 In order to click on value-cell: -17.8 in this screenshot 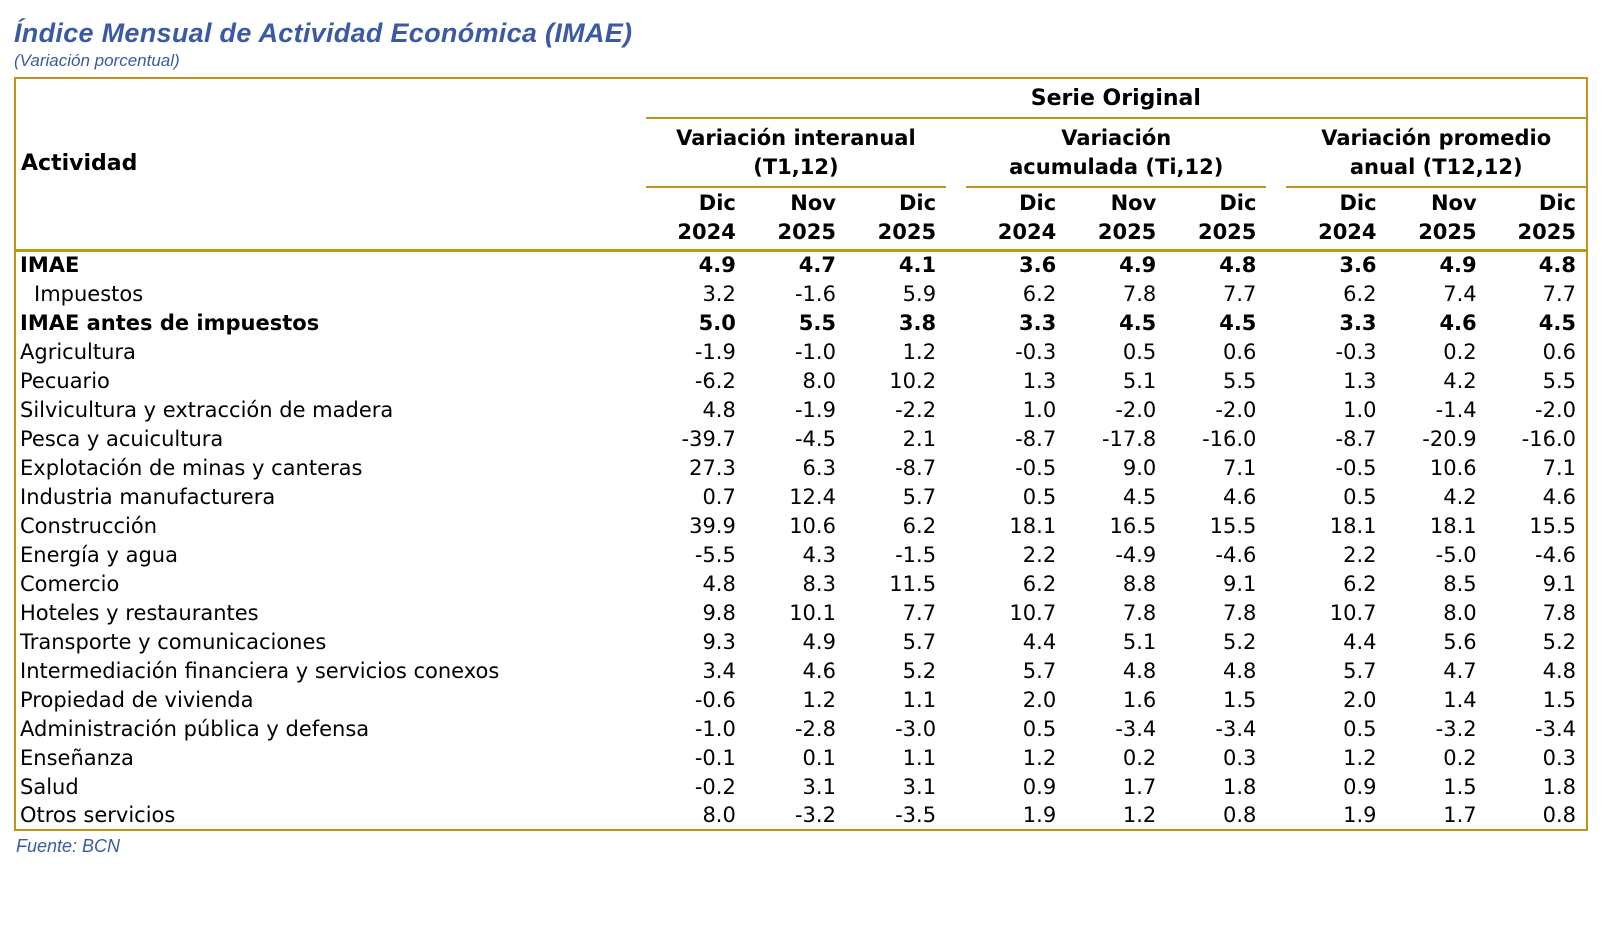, I will do `click(1129, 438)`.